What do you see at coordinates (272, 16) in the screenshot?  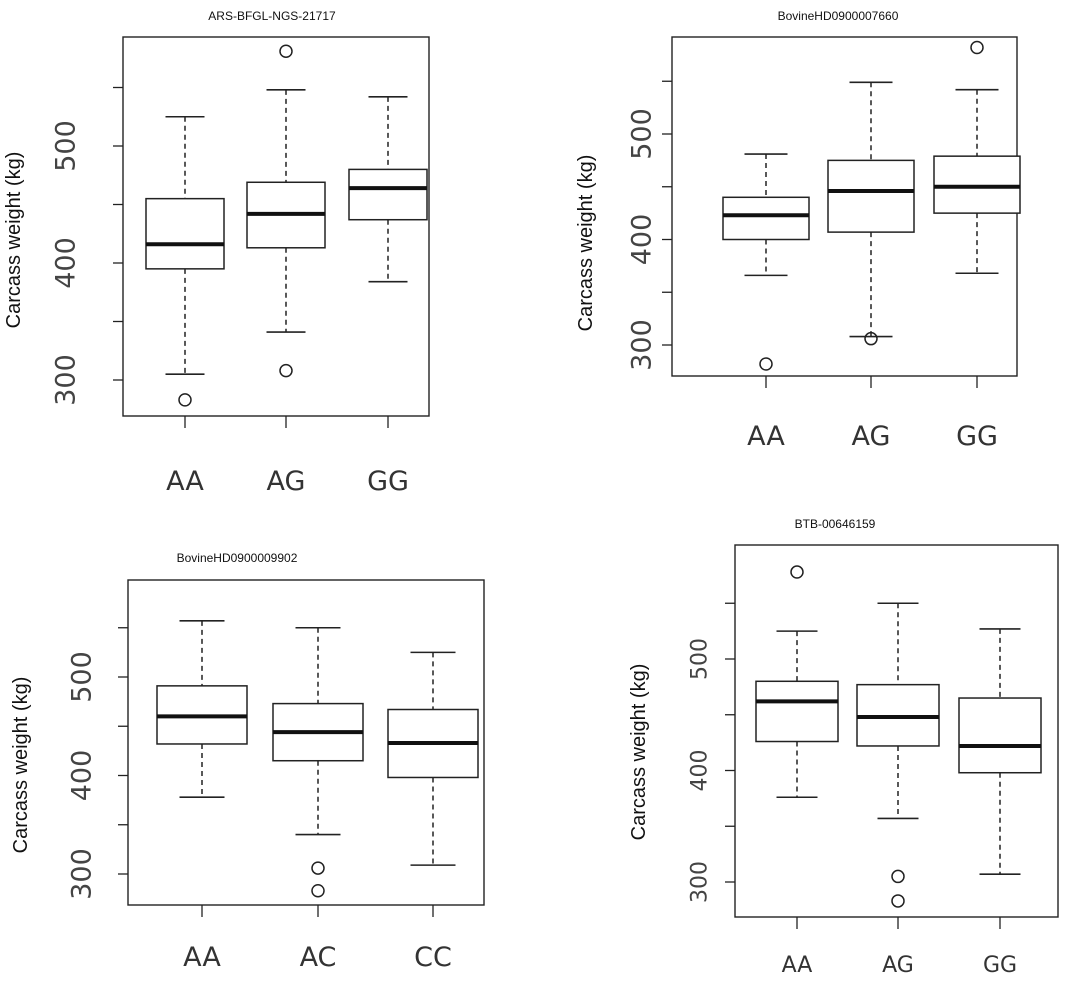 I see `chart-title: ARS-BFGL-NGS-21717` at bounding box center [272, 16].